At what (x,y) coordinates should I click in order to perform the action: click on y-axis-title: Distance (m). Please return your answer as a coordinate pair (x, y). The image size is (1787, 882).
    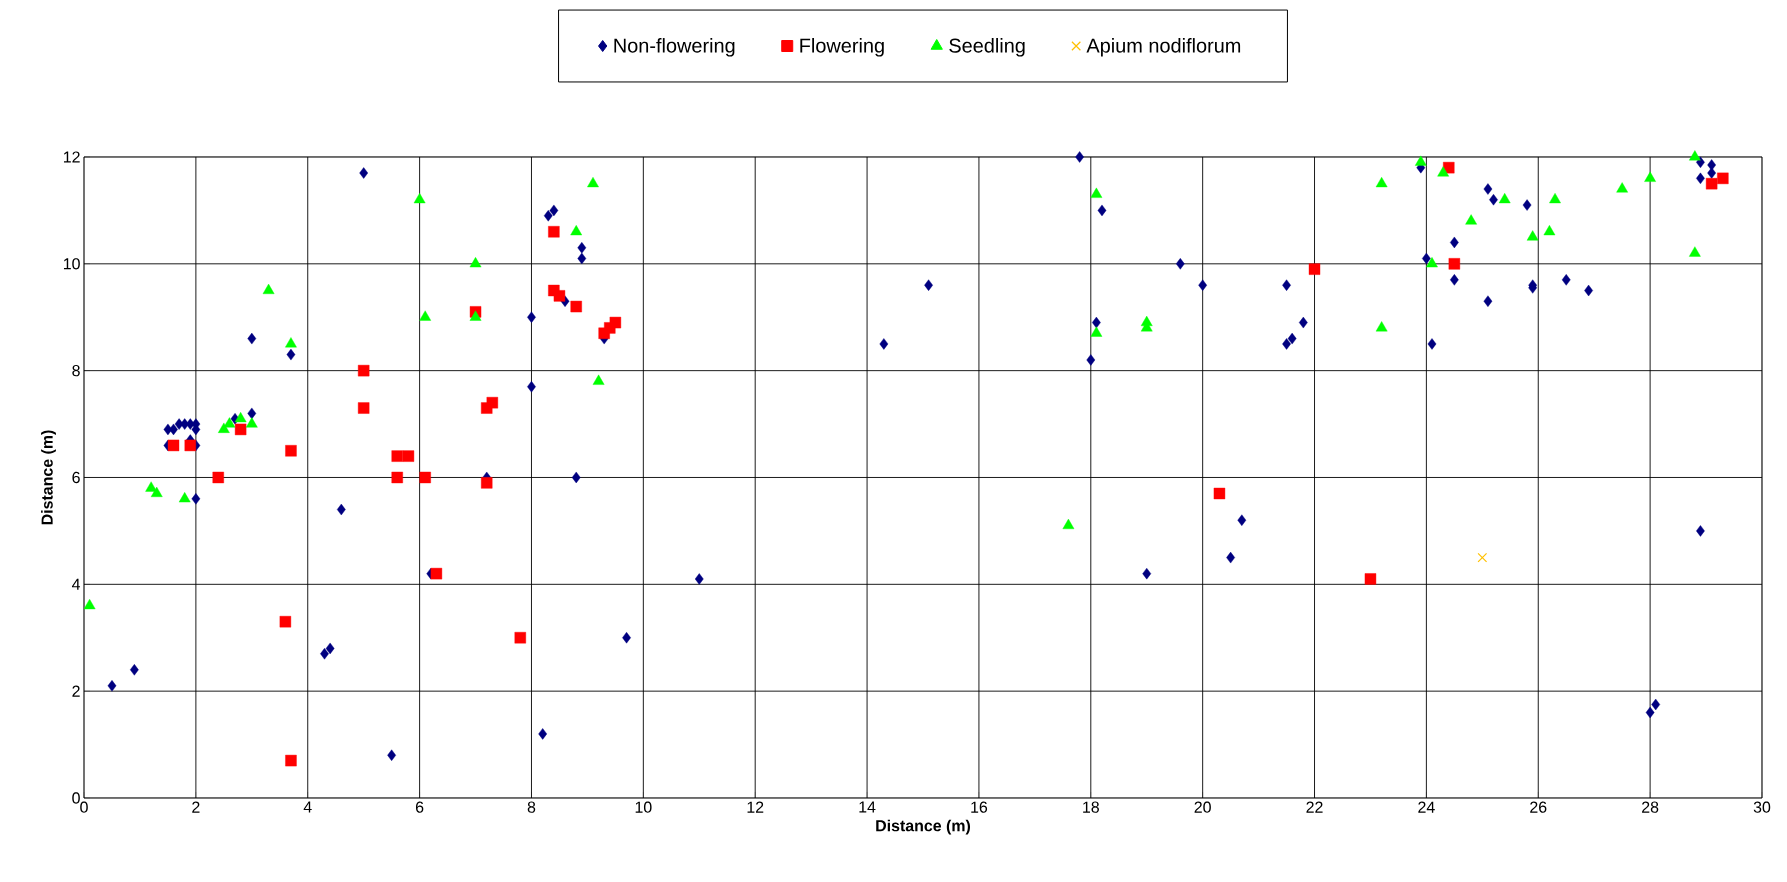
    Looking at the image, I should click on (48, 477).